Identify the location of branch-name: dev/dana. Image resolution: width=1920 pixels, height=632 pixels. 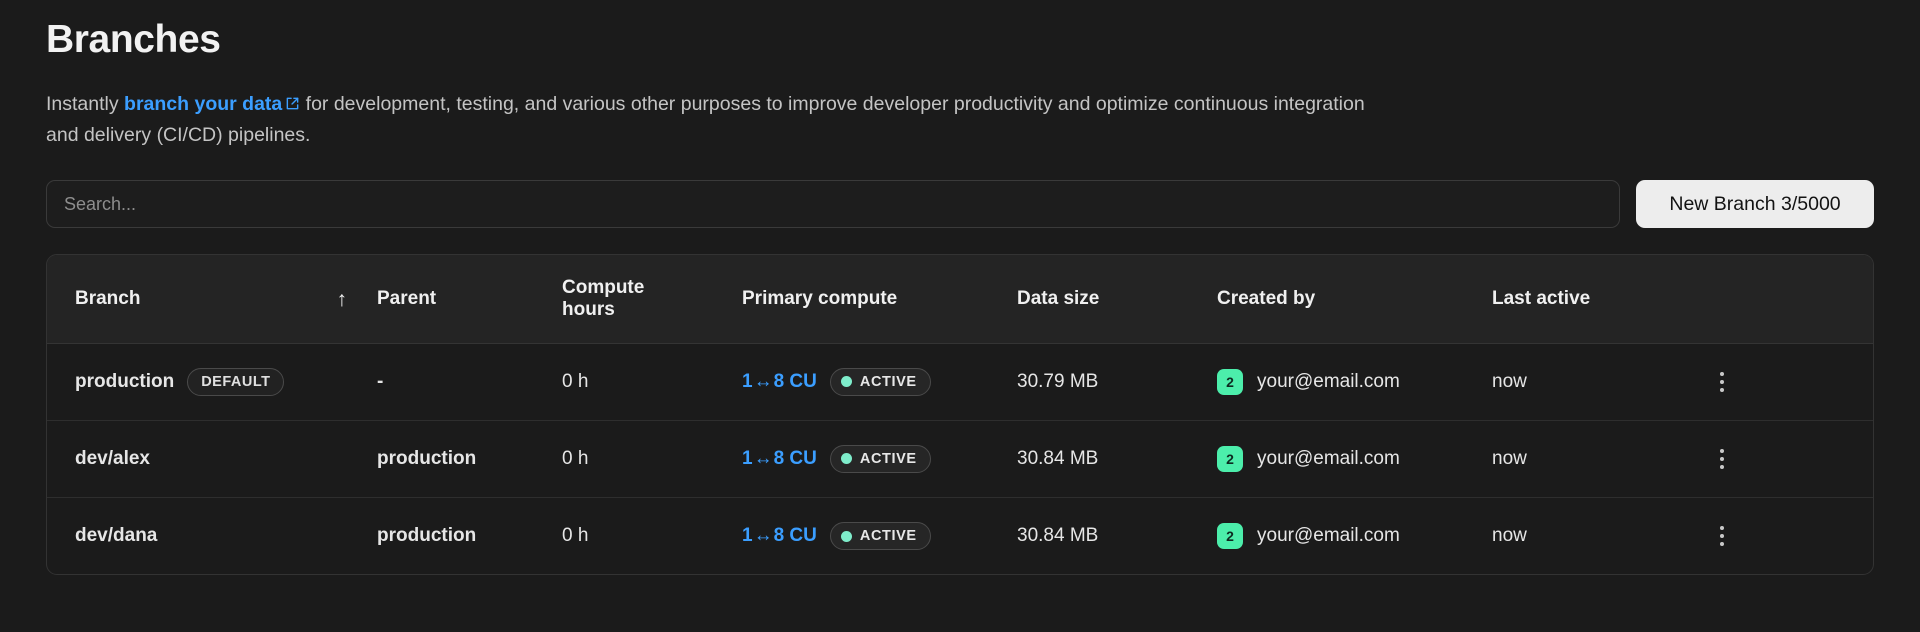
(116, 536).